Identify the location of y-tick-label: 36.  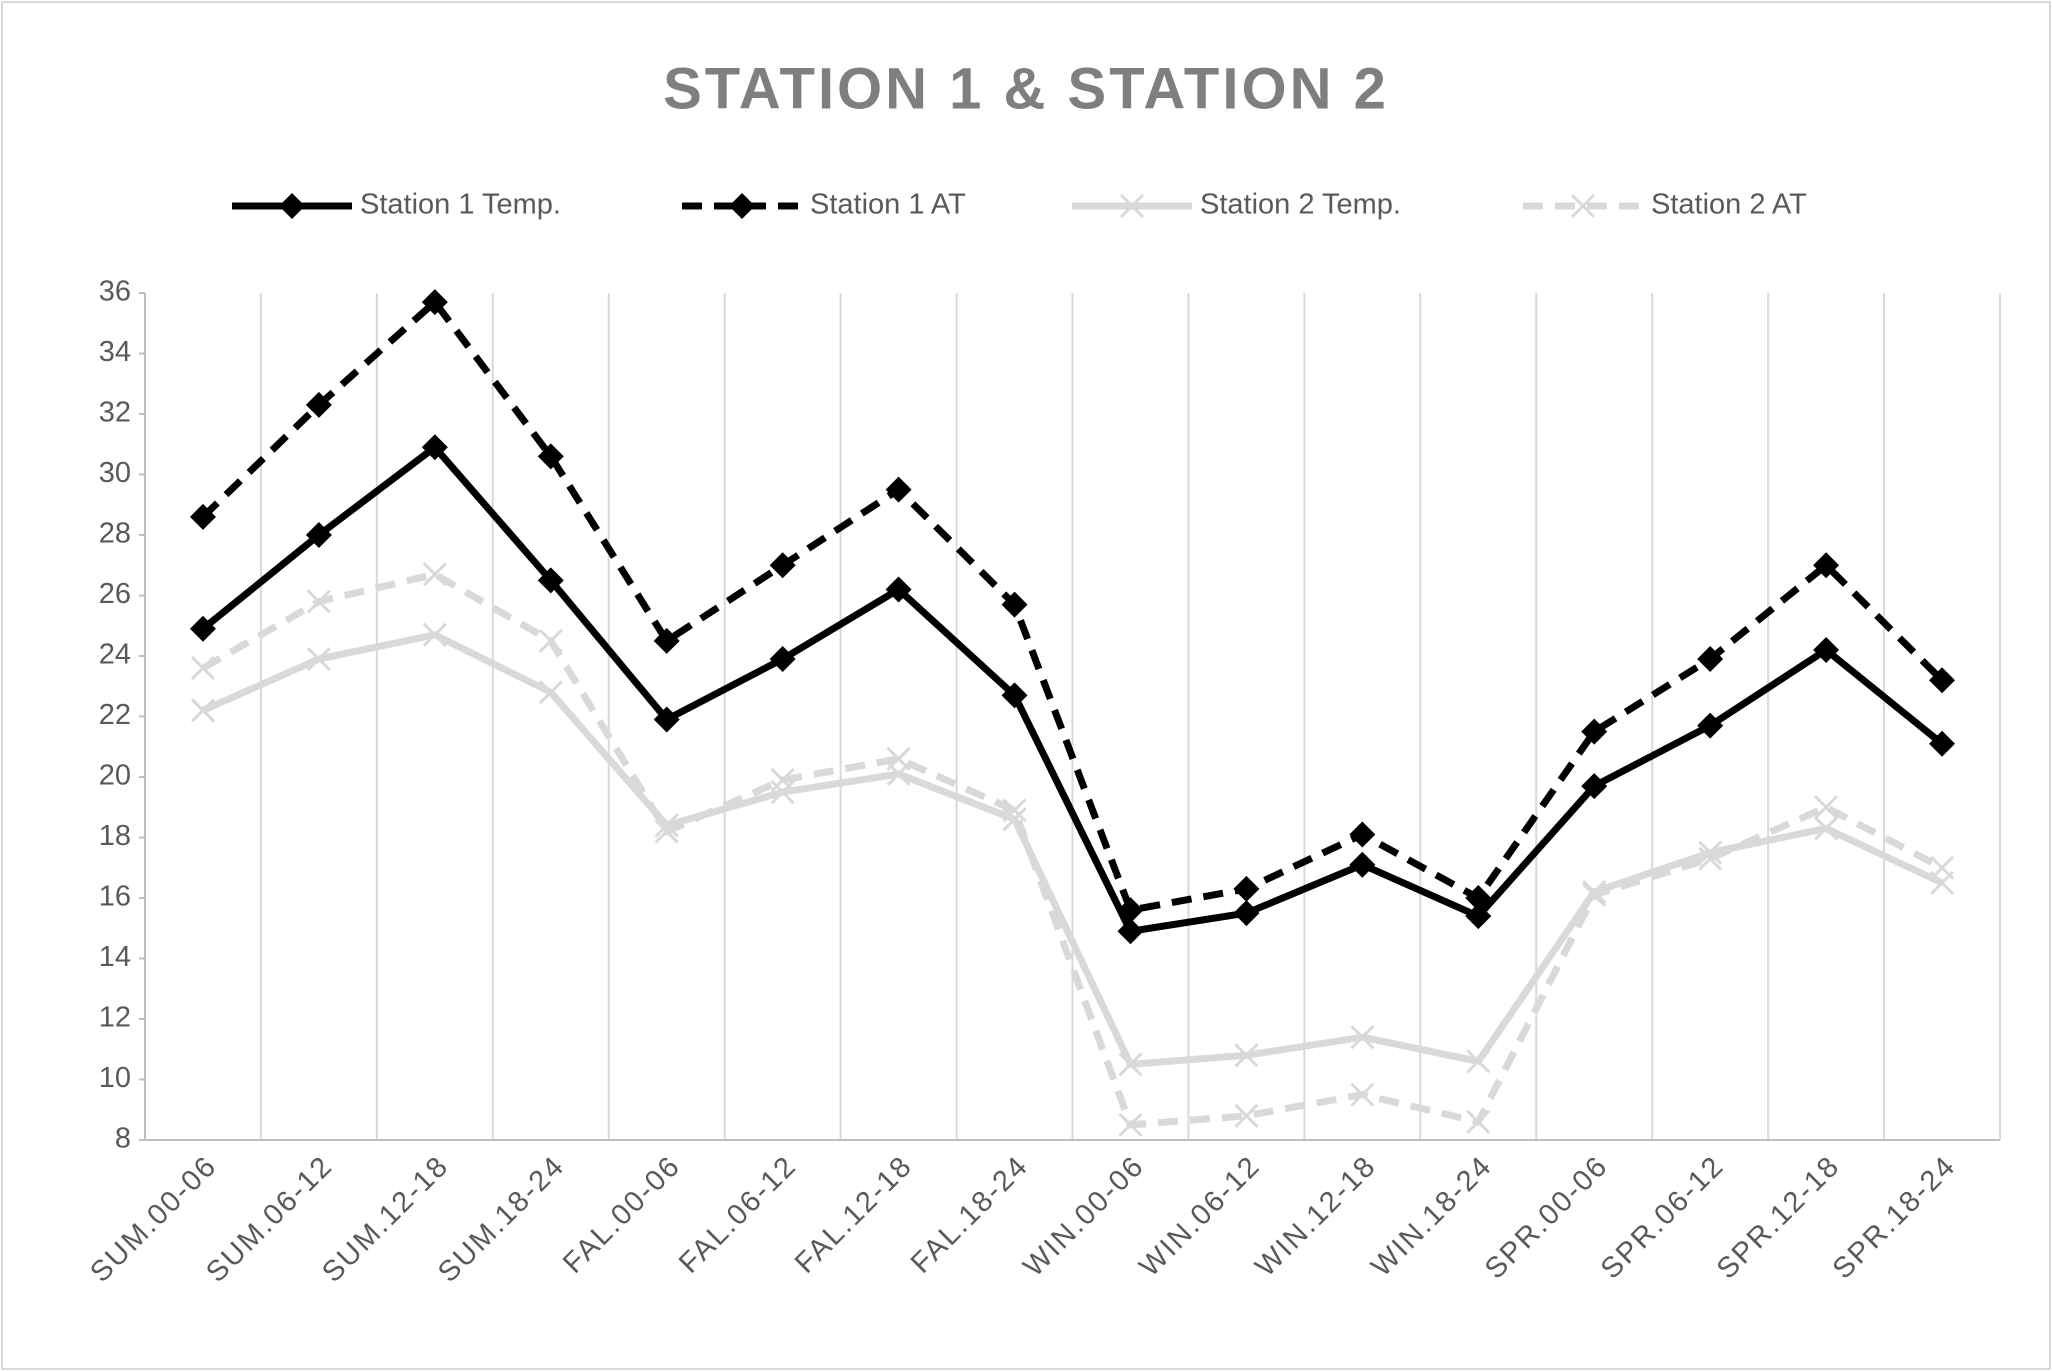
(115, 292).